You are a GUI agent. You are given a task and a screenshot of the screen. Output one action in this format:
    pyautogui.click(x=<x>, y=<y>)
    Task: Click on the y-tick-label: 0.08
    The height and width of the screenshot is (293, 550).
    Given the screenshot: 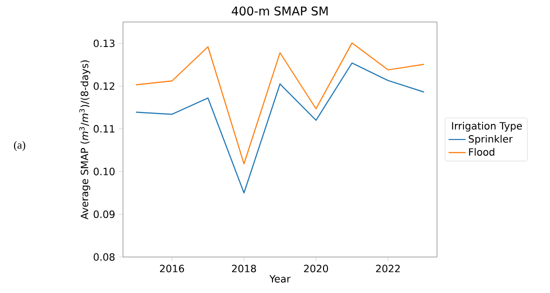 What is the action you would take?
    pyautogui.click(x=104, y=257)
    